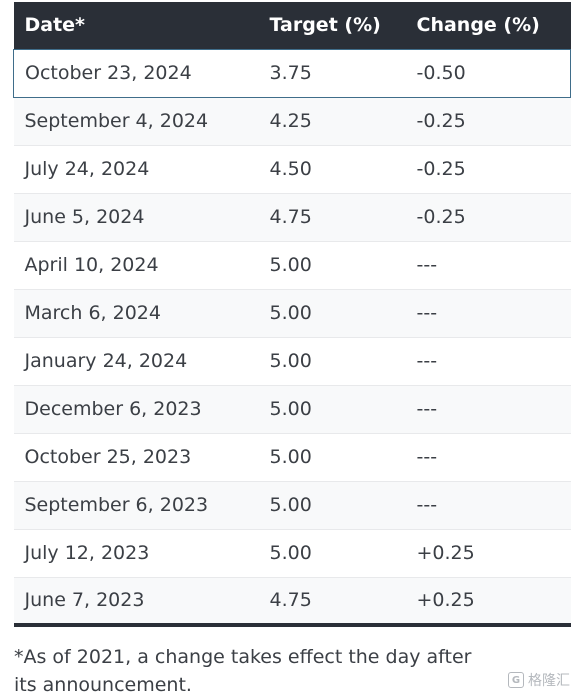  What do you see at coordinates (55, 25) in the screenshot?
I see `header-date: Date*` at bounding box center [55, 25].